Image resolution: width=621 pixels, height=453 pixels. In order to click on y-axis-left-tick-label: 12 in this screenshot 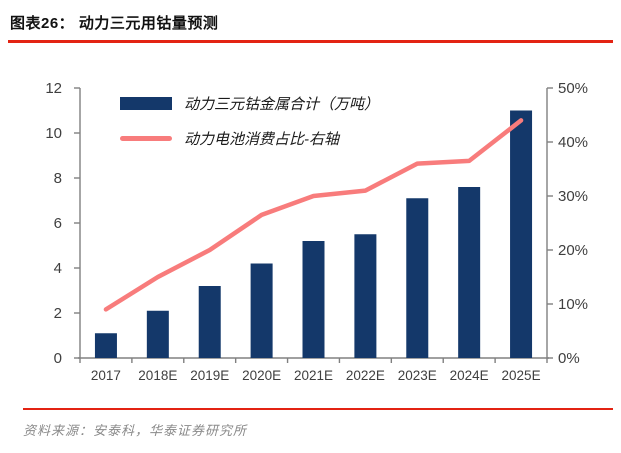, I will do `click(53, 88)`.